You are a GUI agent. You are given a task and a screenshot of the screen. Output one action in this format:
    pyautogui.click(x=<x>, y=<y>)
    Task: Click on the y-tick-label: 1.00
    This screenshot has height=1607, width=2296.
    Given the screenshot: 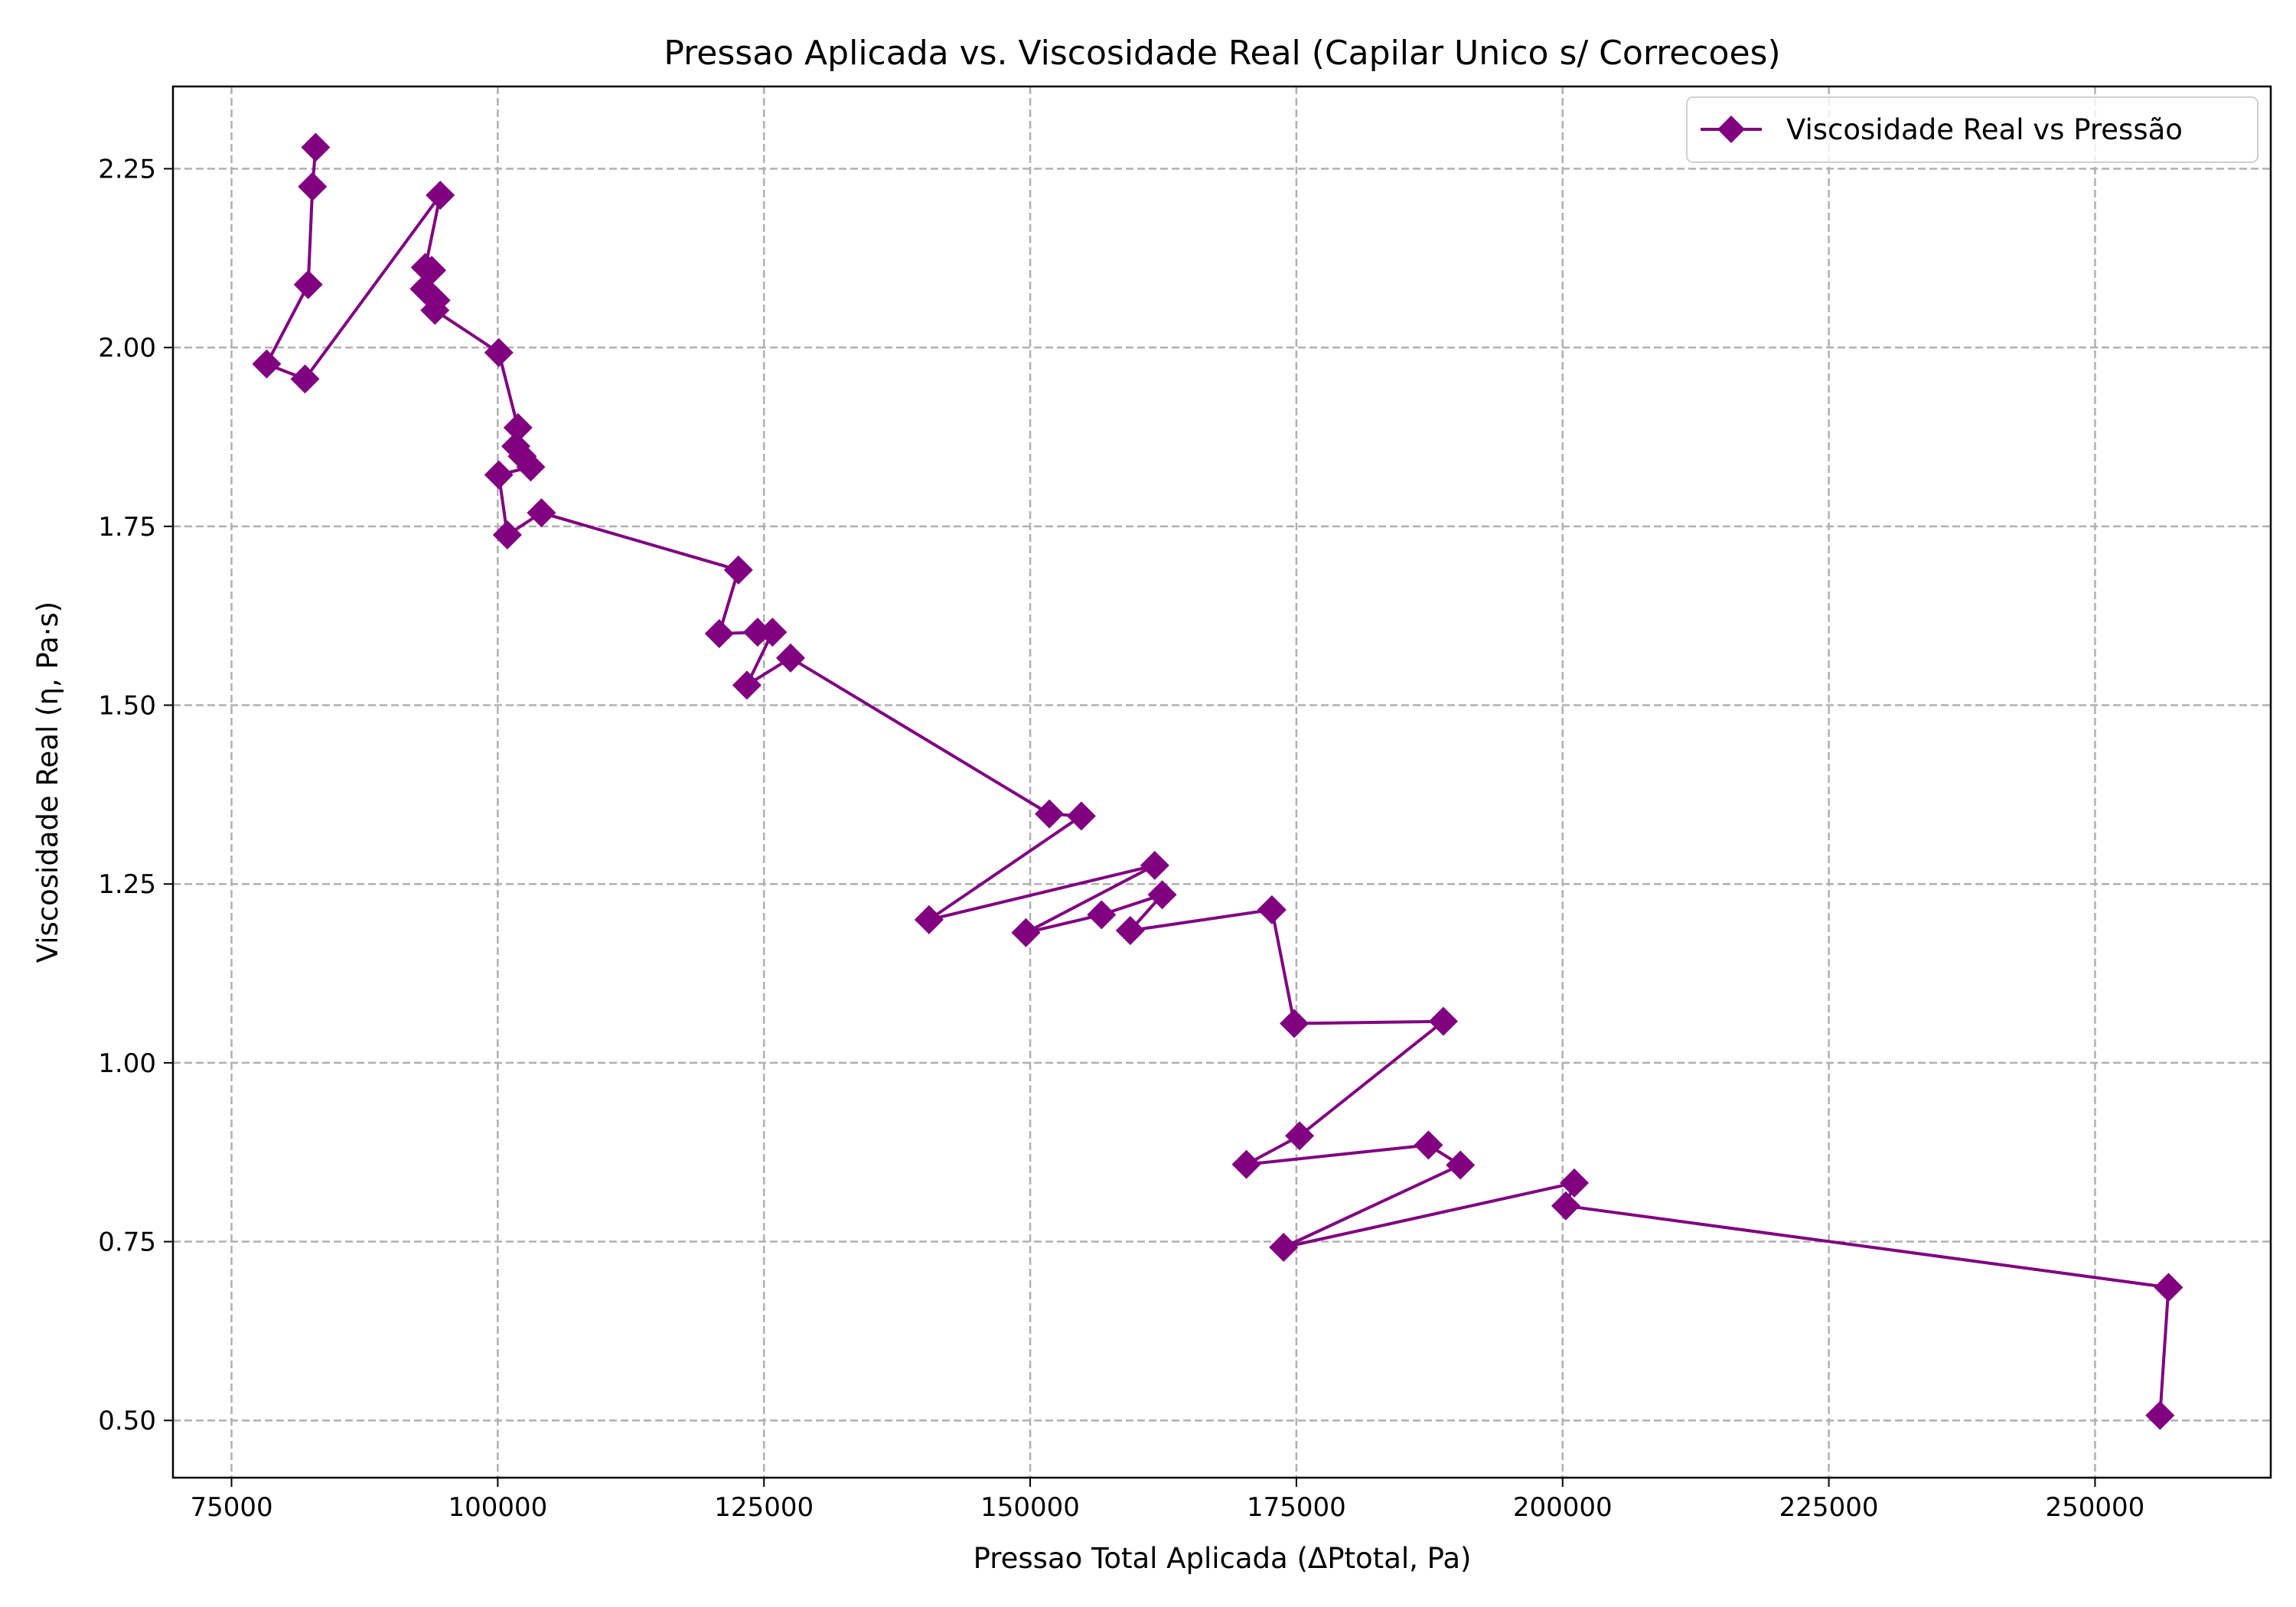 What is the action you would take?
    pyautogui.click(x=127, y=1063)
    